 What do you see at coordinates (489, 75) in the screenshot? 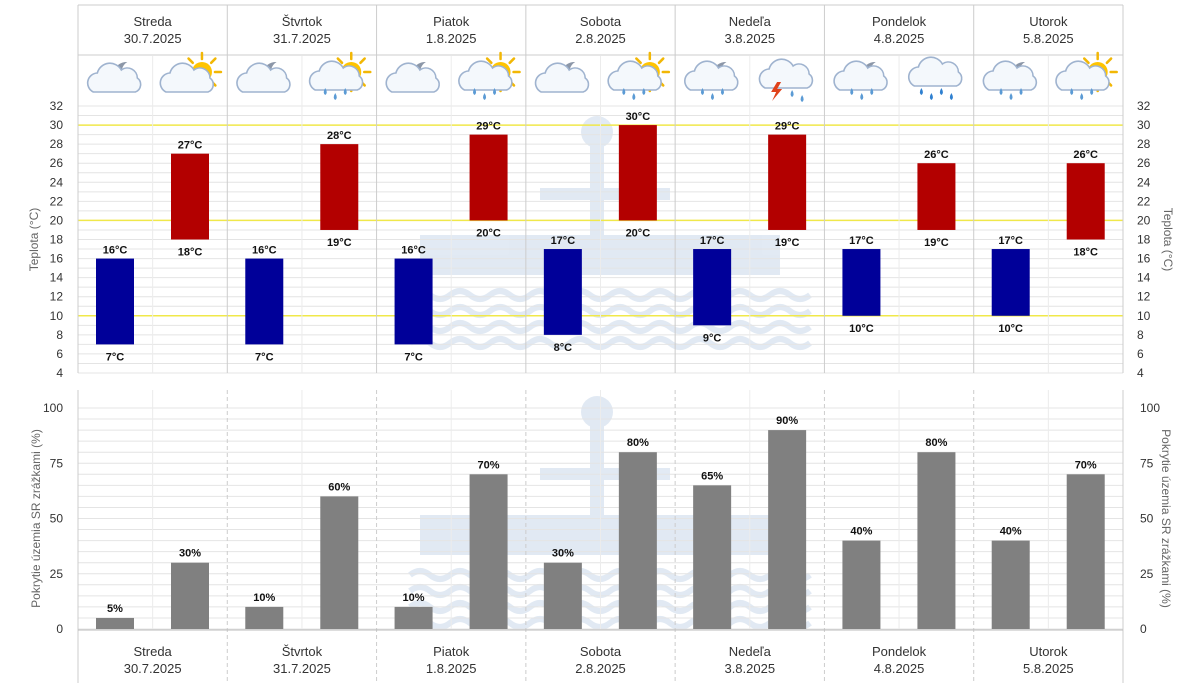
I see `sun-cloud-rain-icon` at bounding box center [489, 75].